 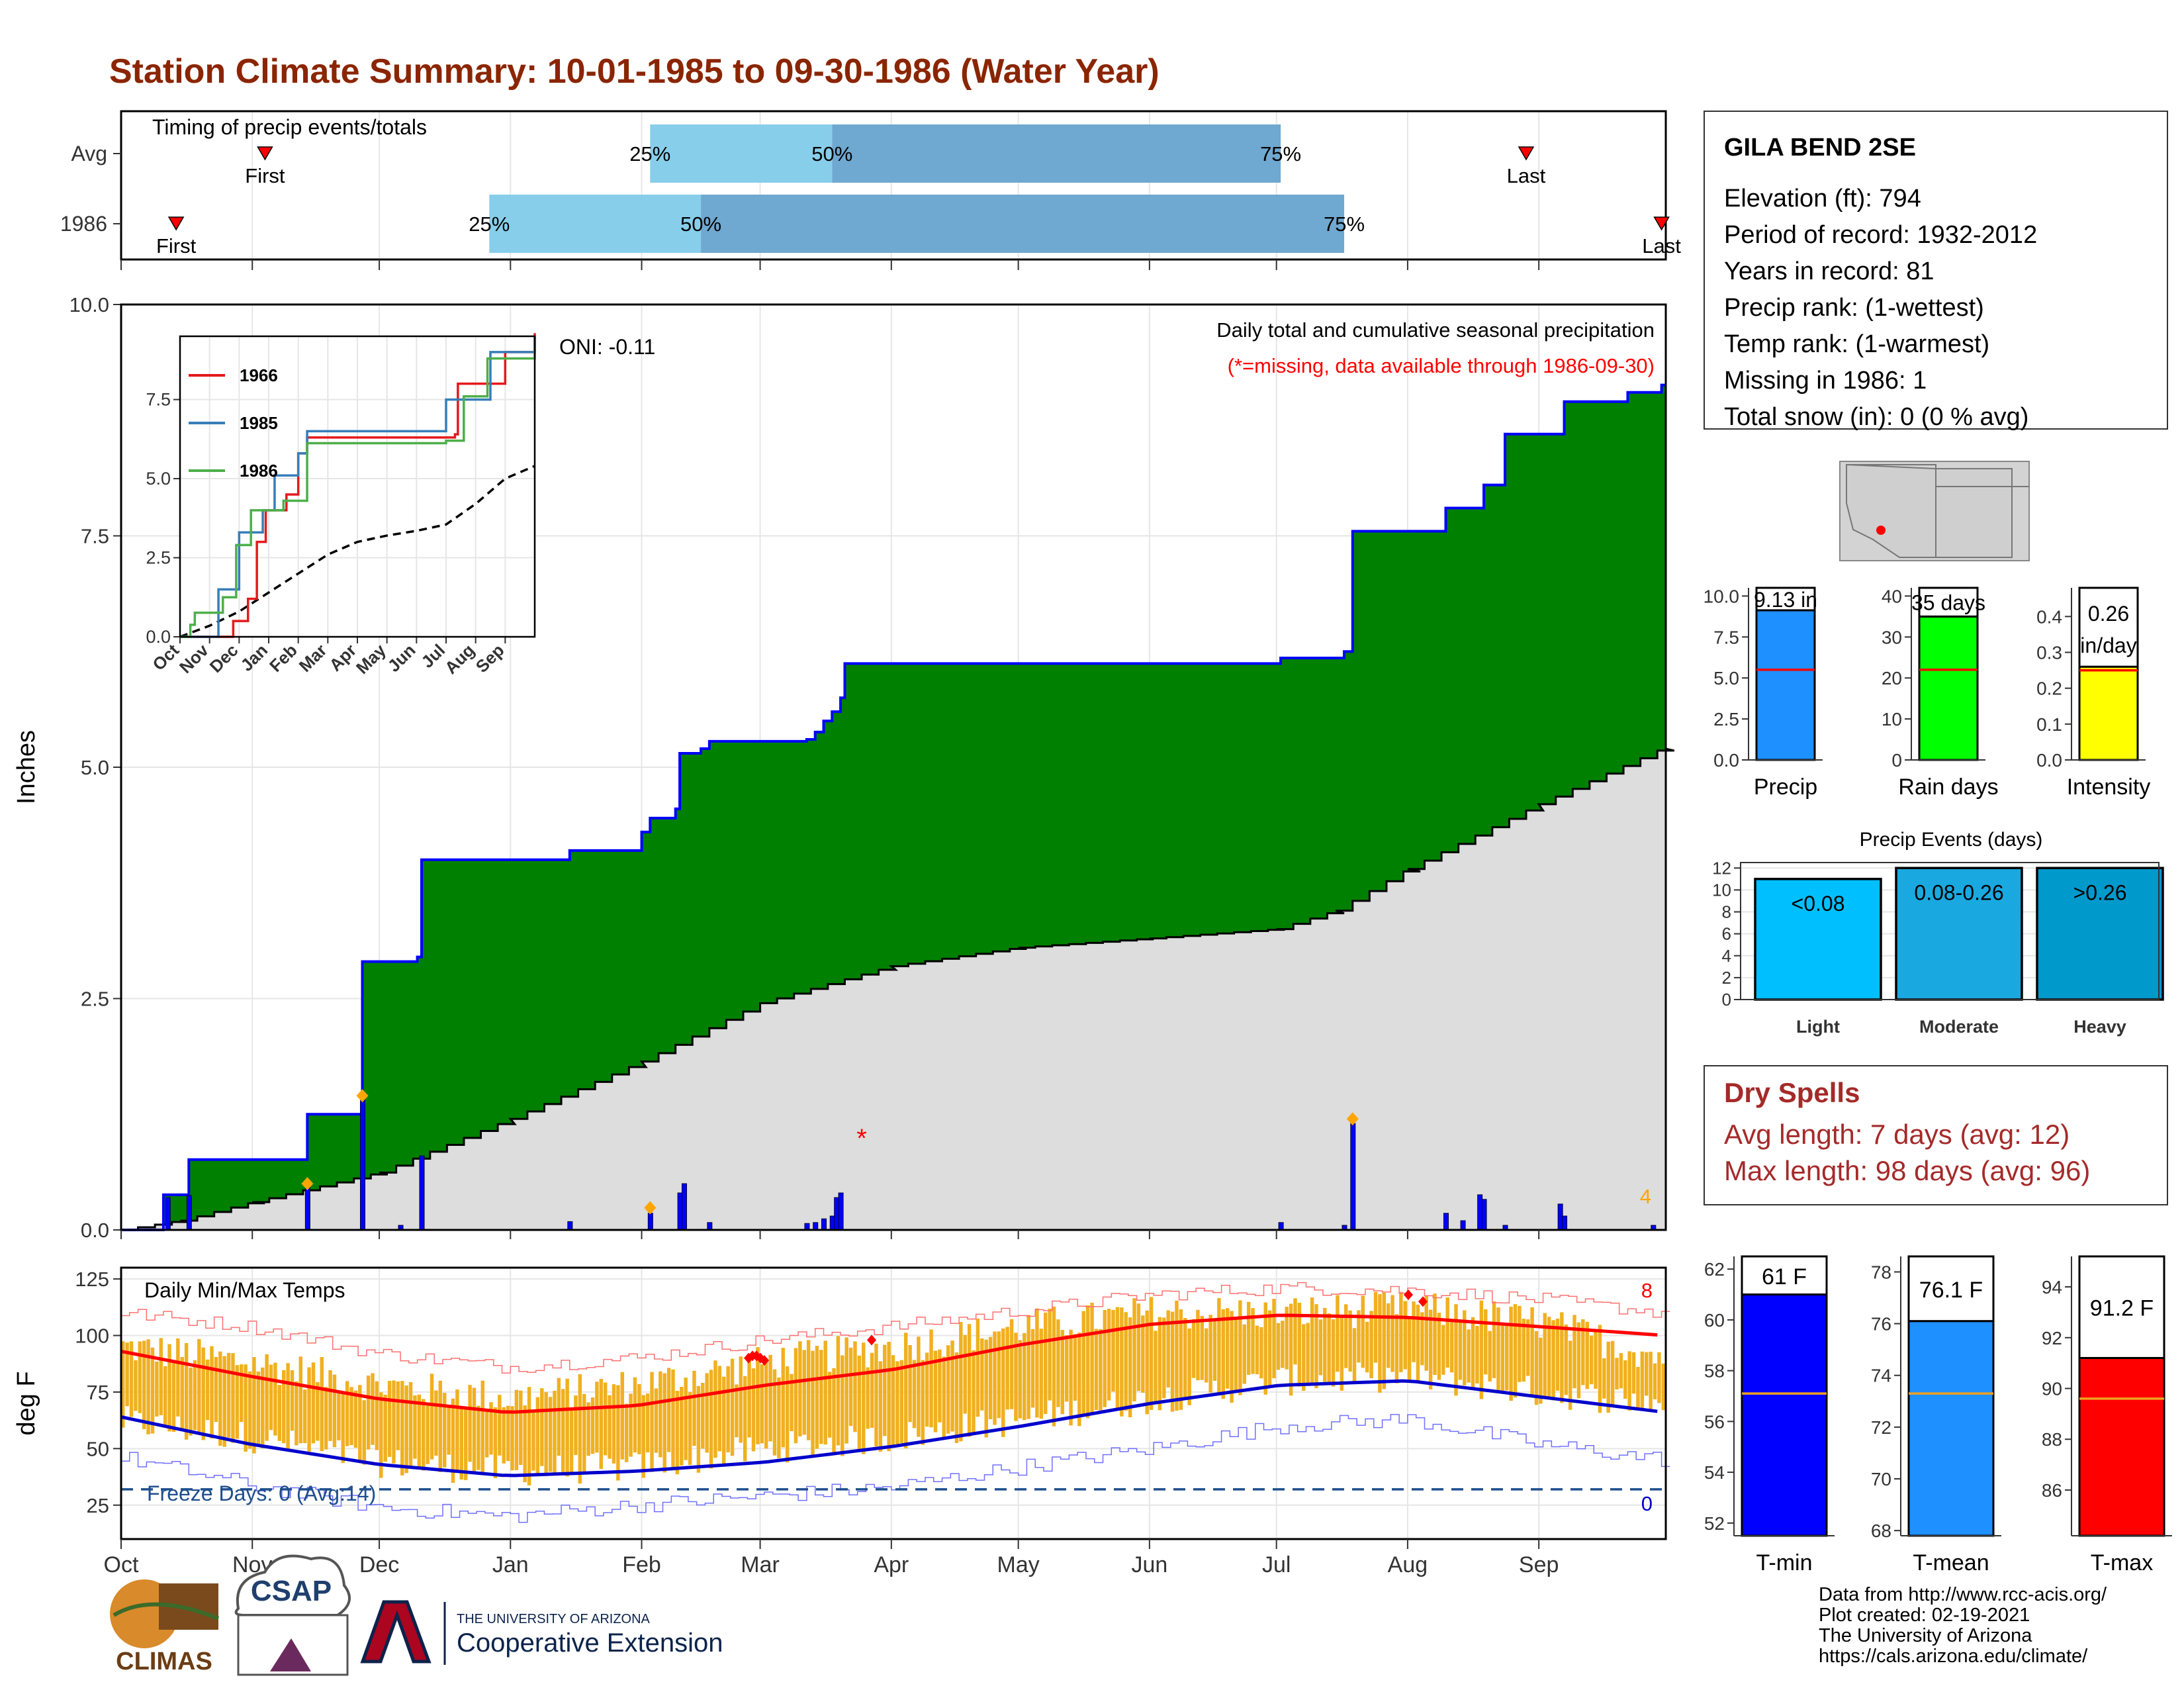 I want to click on events-ytick-label: 2, so click(x=1726, y=978).